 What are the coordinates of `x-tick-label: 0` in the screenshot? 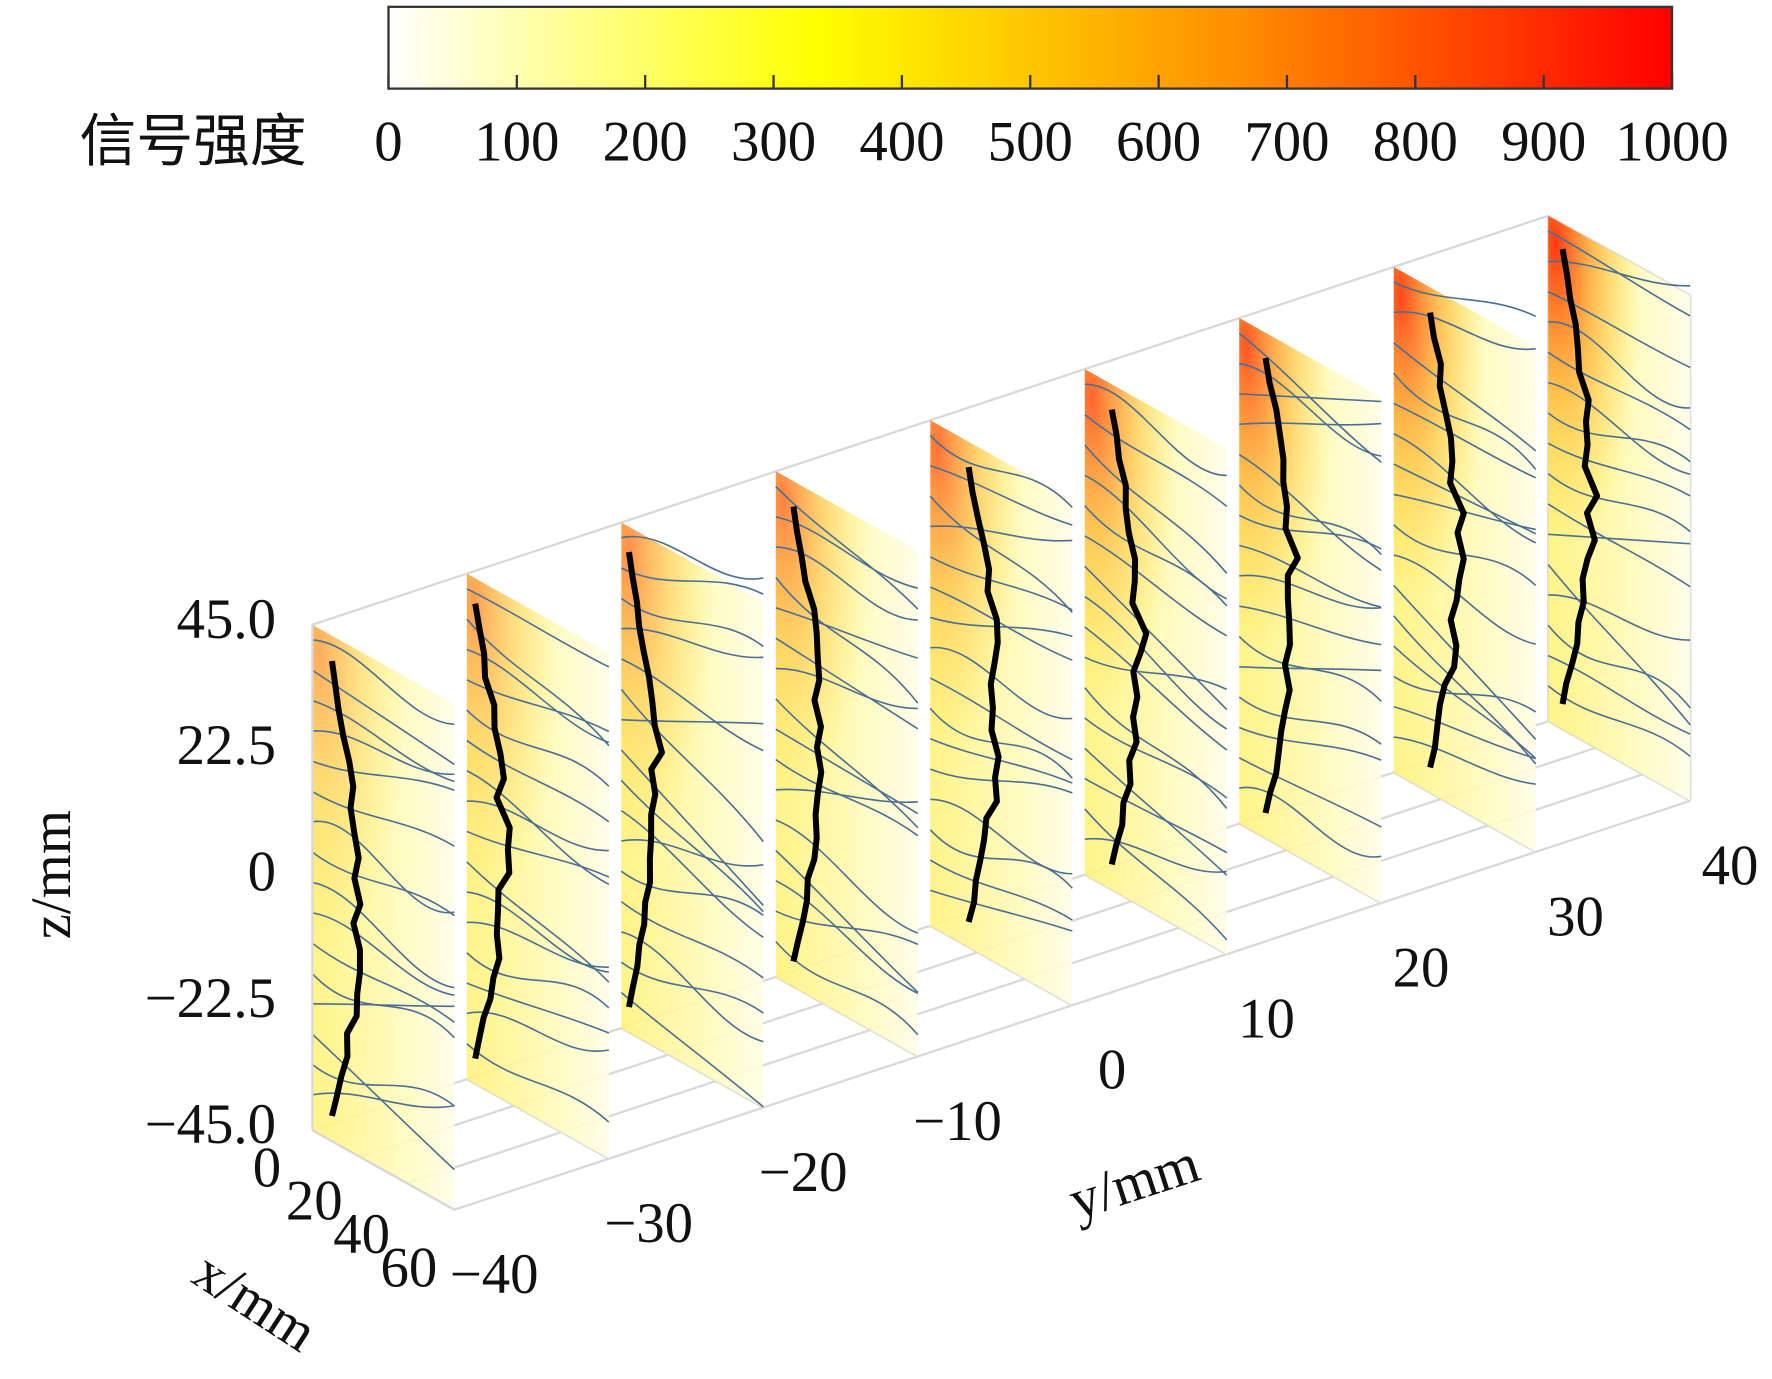 It's located at (267, 1167).